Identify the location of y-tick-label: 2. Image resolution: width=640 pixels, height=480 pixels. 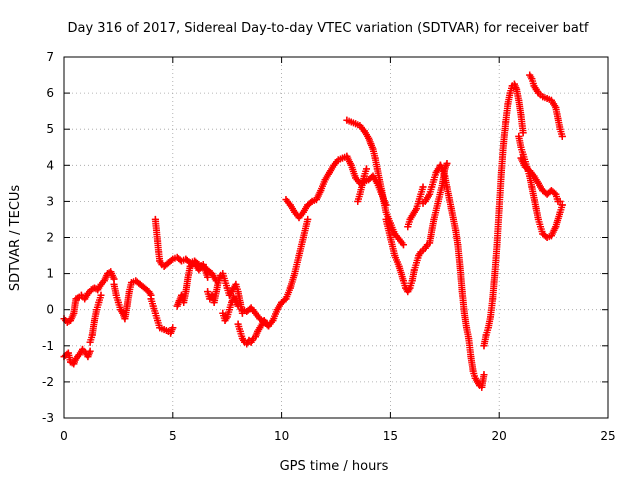
(50, 238).